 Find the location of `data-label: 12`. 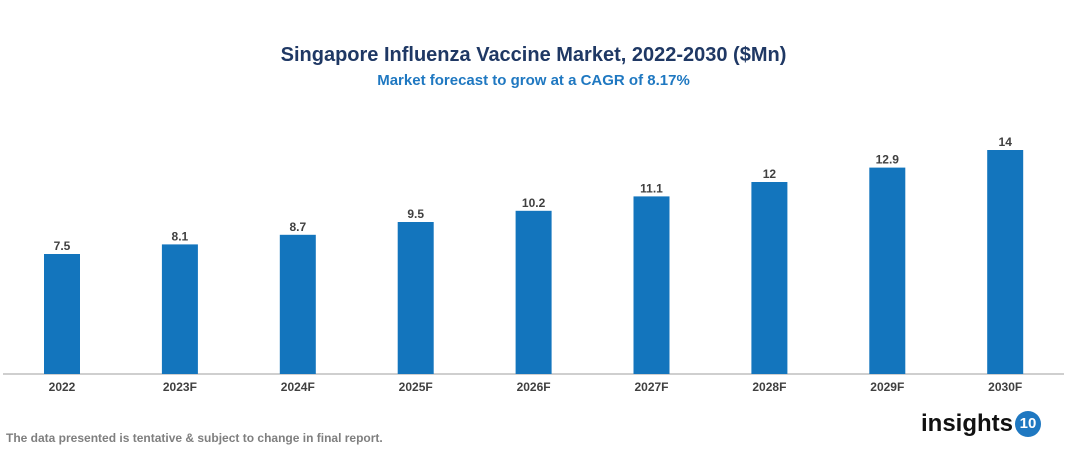

data-label: 12 is located at coordinates (770, 174).